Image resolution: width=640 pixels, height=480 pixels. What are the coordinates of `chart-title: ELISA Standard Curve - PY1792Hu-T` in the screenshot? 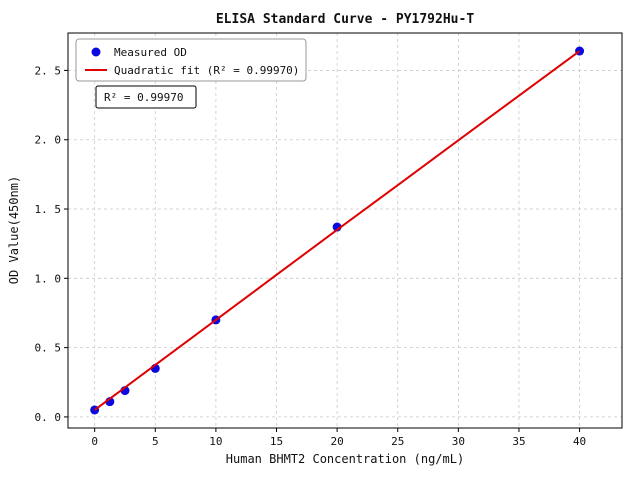 It's located at (345, 19).